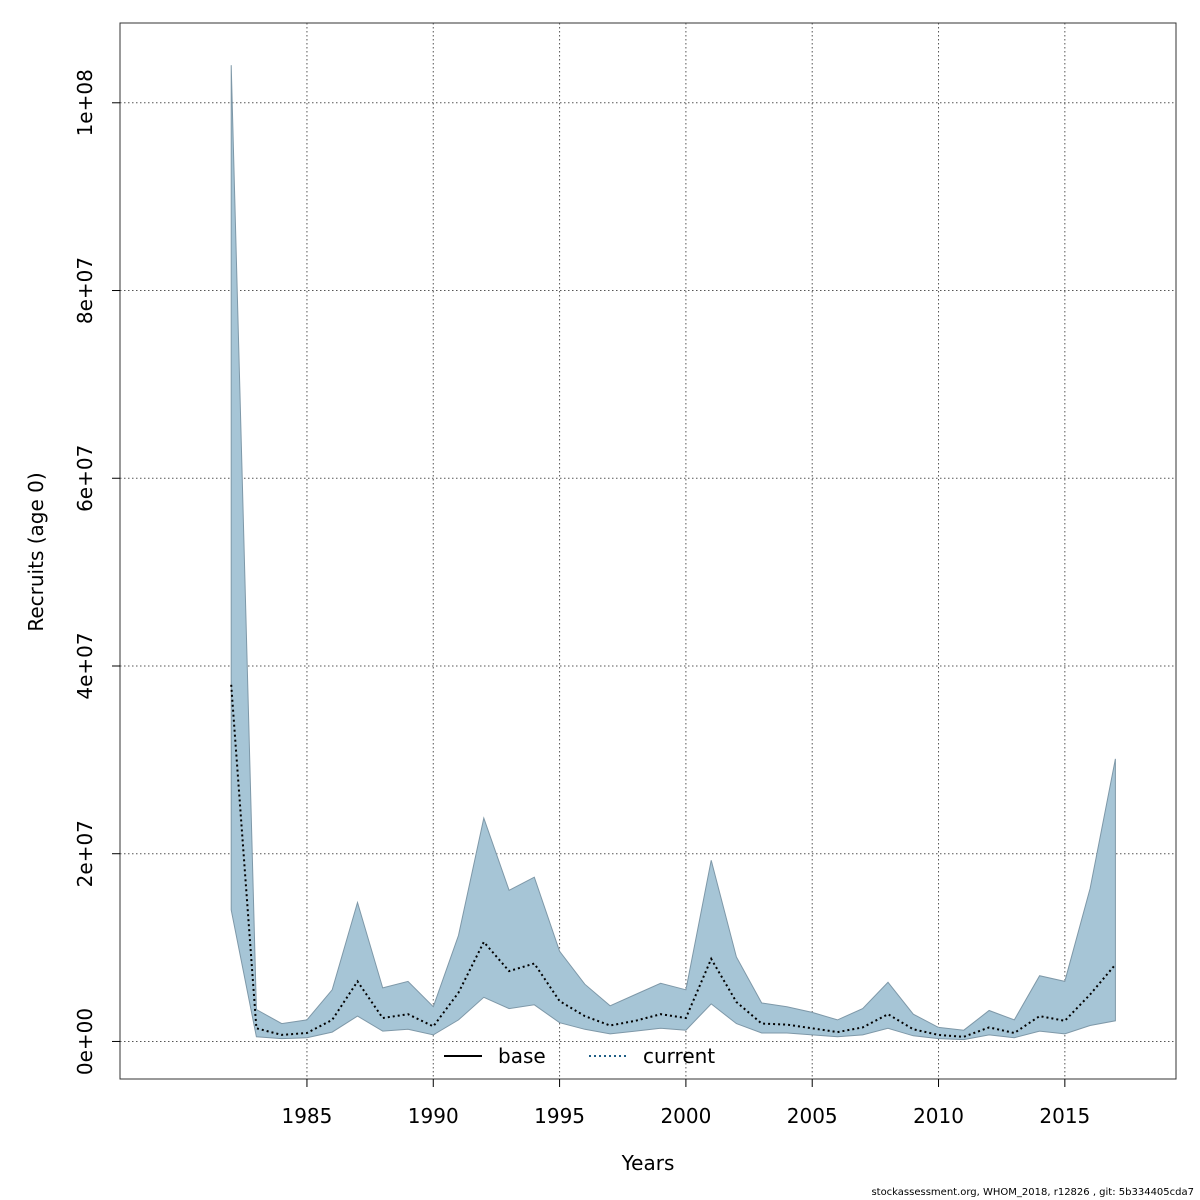 This screenshot has width=1200, height=1200. What do you see at coordinates (306, 1116) in the screenshot?
I see `x-tick-label: 1985` at bounding box center [306, 1116].